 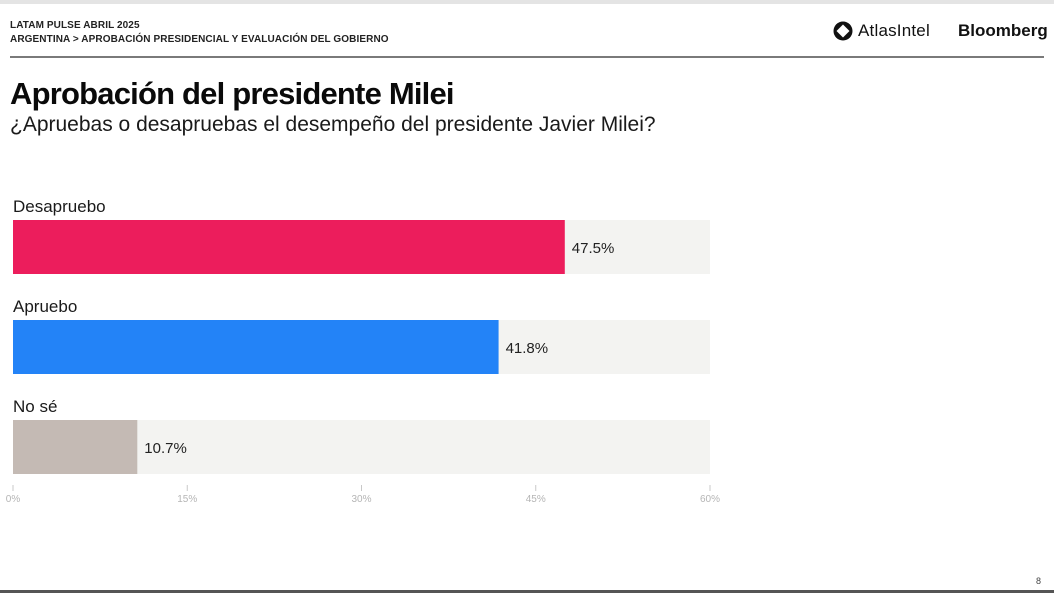 What do you see at coordinates (59, 206) in the screenshot?
I see `category-label: Desapruebo` at bounding box center [59, 206].